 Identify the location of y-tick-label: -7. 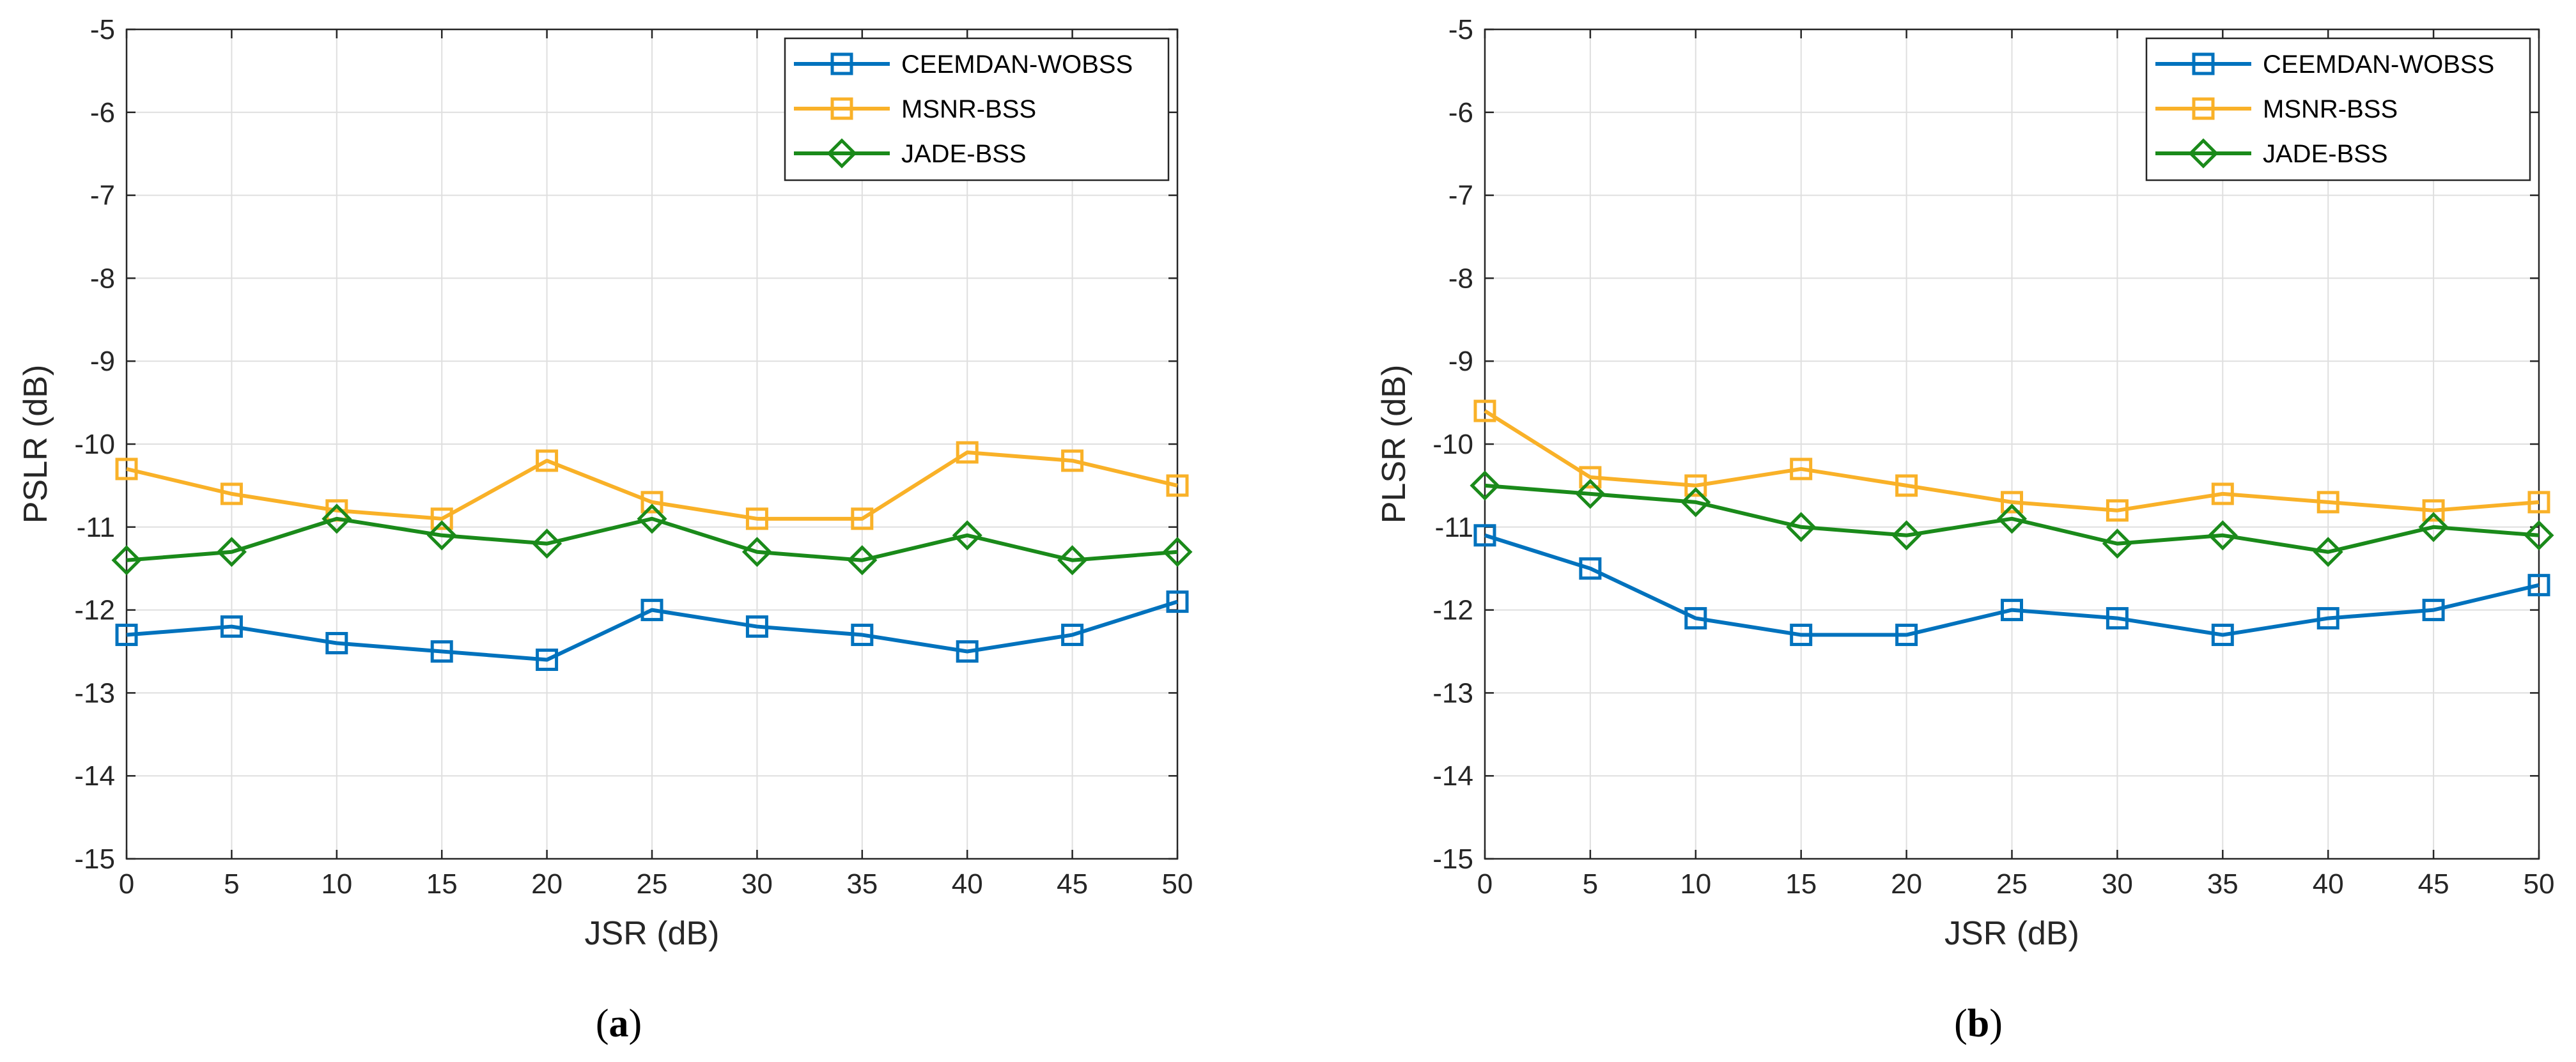
(102, 196).